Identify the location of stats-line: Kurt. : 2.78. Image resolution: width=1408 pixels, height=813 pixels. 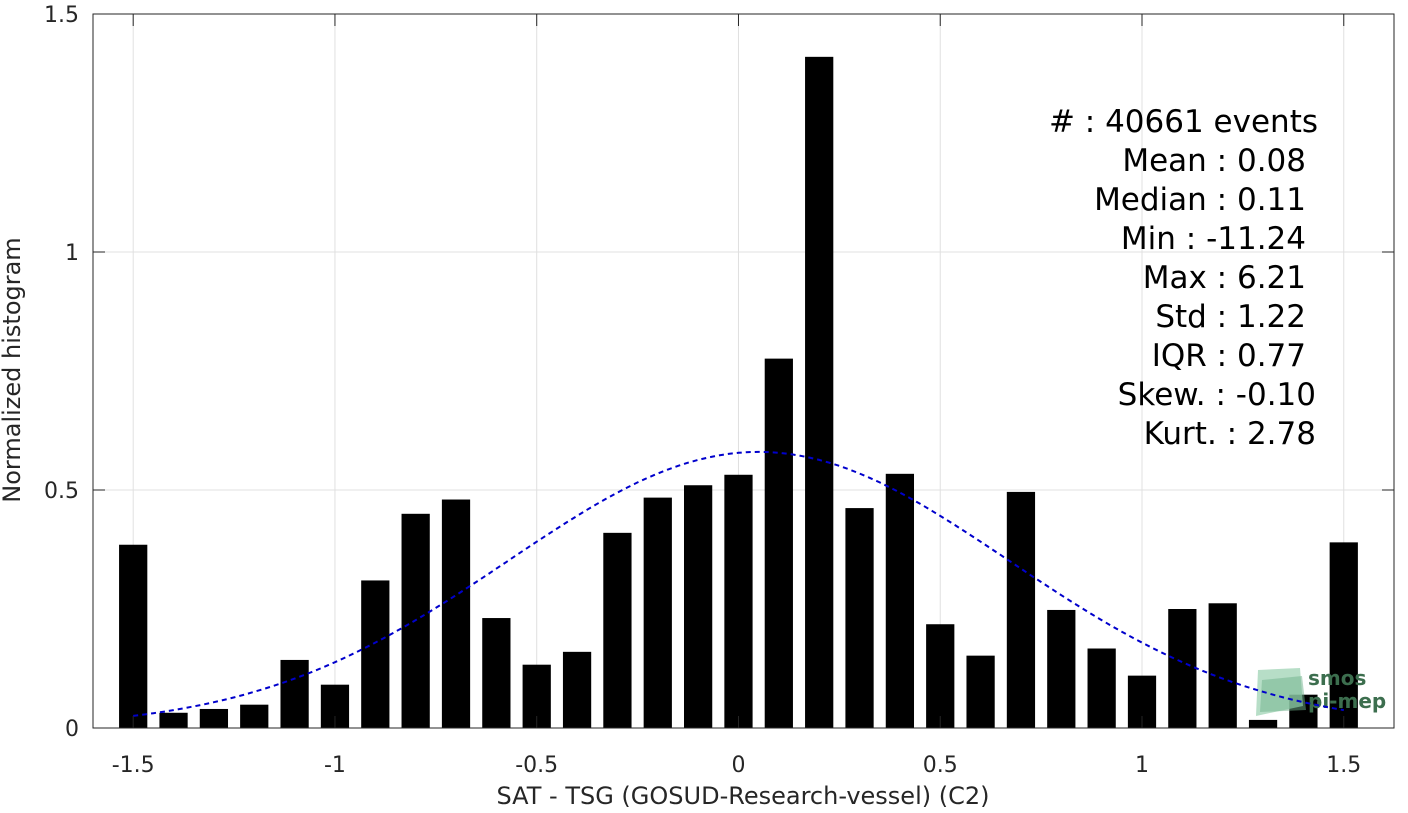
(1230, 434).